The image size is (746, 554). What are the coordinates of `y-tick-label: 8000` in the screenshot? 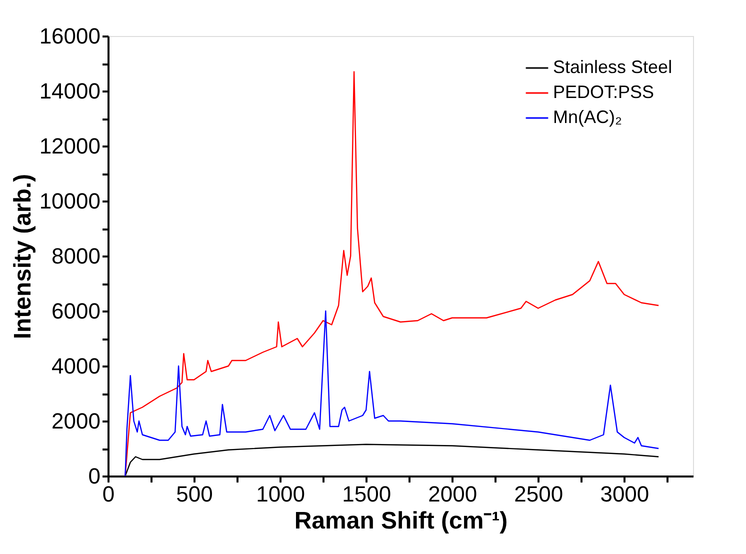 It's located at (76, 256).